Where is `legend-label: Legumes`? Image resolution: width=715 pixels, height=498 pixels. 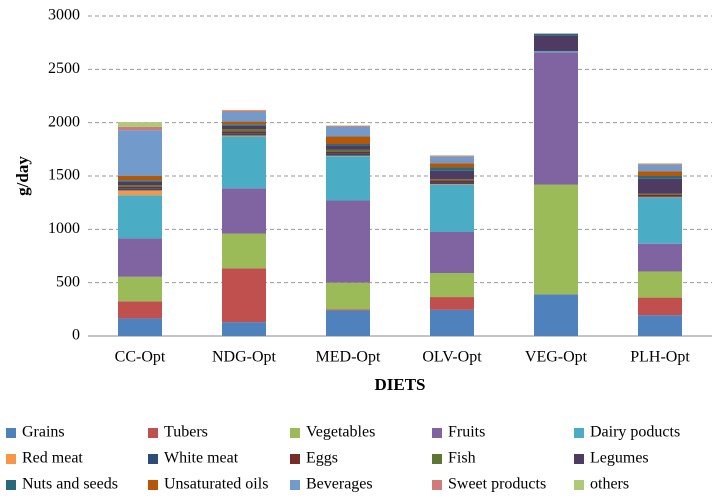
legend-label: Legumes is located at coordinates (619, 458).